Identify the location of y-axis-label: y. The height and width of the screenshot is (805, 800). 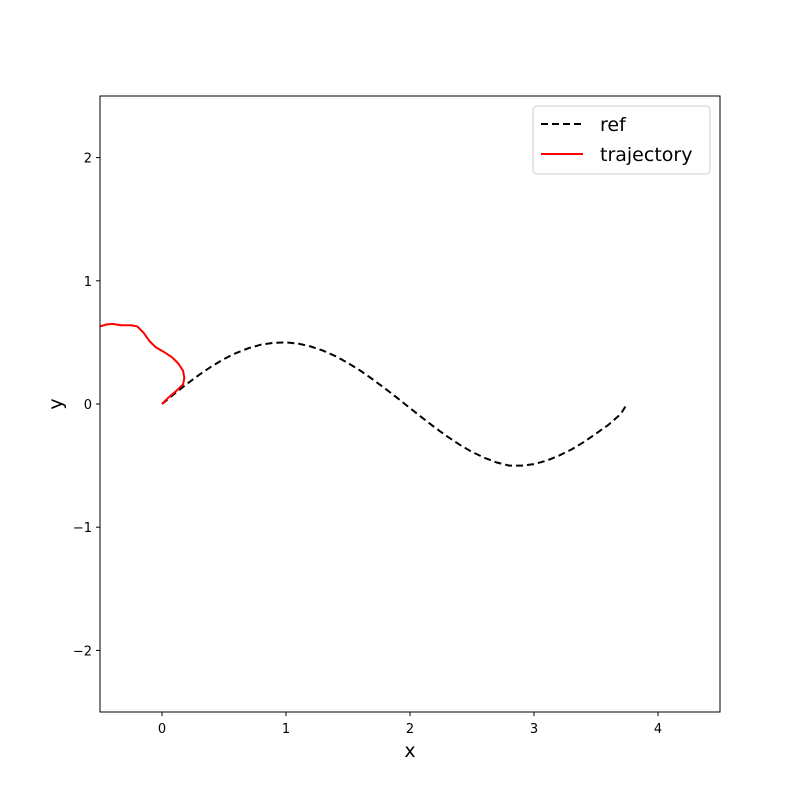
(56, 403).